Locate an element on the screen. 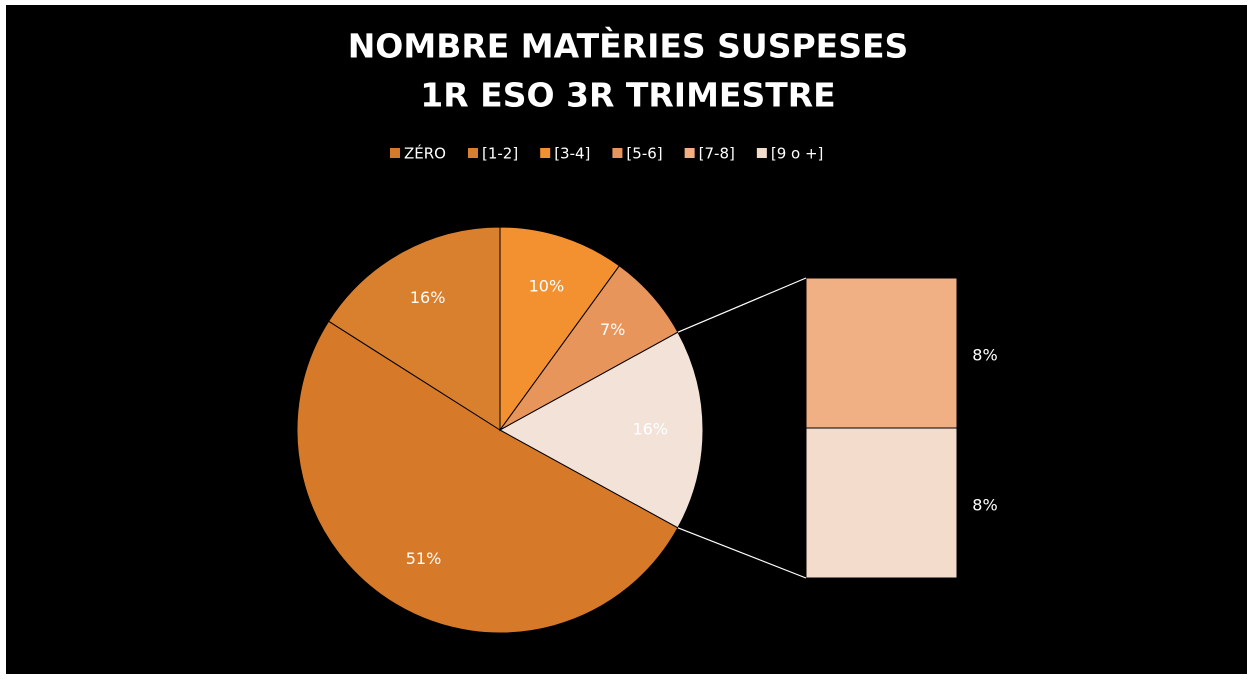 The width and height of the screenshot is (1253, 683). pie-other-slice is located at coordinates (601, 430).